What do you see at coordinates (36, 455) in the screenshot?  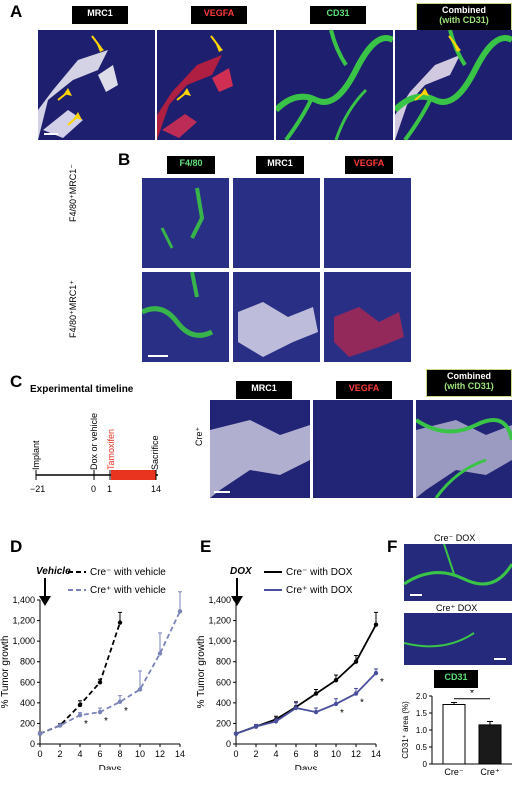 I see `event-implant: Implant` at bounding box center [36, 455].